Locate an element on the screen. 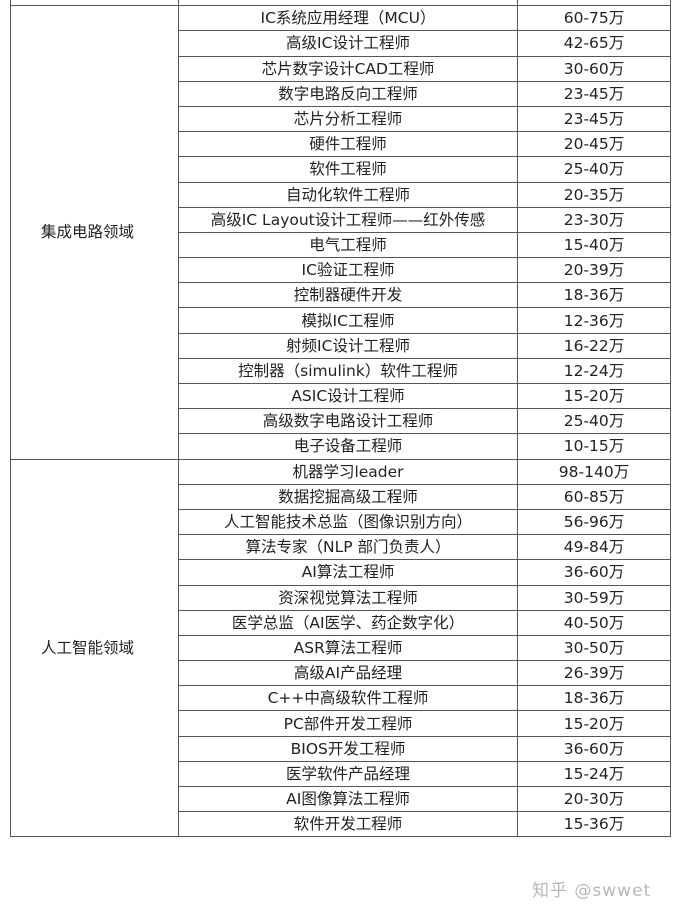  table-row: AI图像算法工程师 20-30万 is located at coordinates (341, 799).